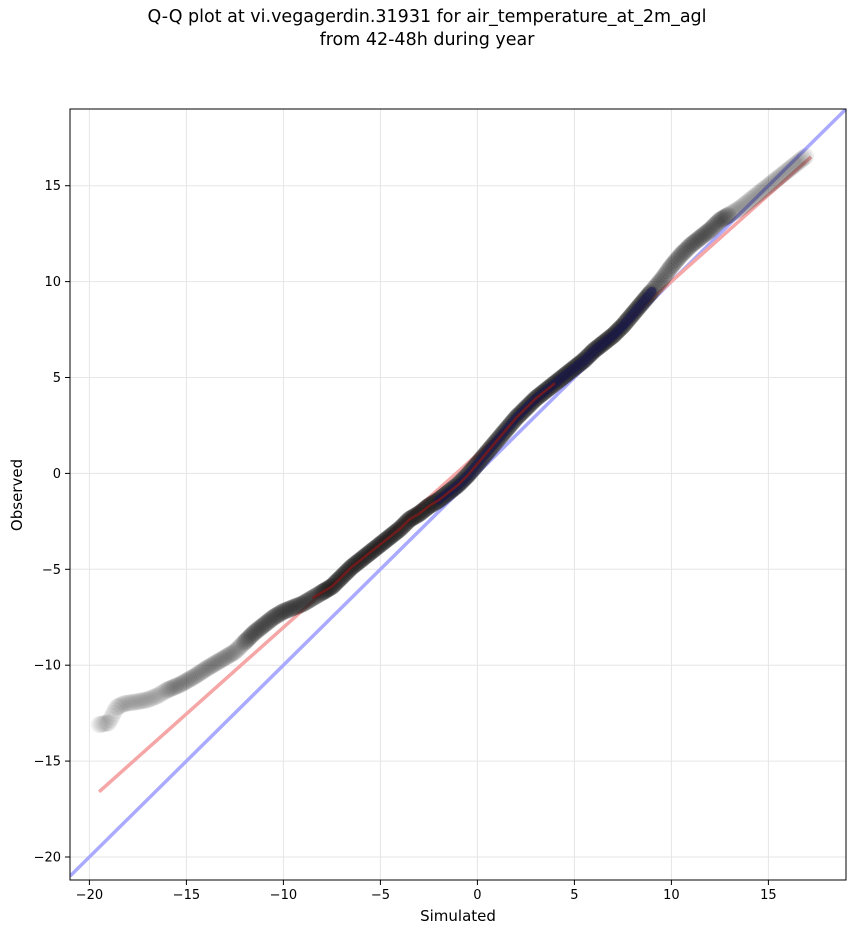 This screenshot has width=854, height=934. I want to click on dense-points-shadow, so click(545, 395).